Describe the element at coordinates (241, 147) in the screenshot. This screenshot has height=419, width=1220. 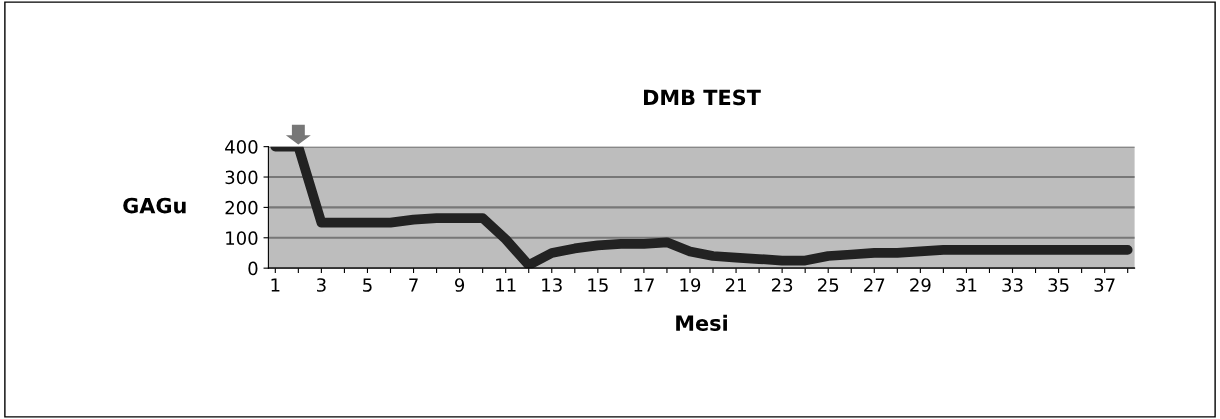
I see `y-tick-label: 400` at that location.